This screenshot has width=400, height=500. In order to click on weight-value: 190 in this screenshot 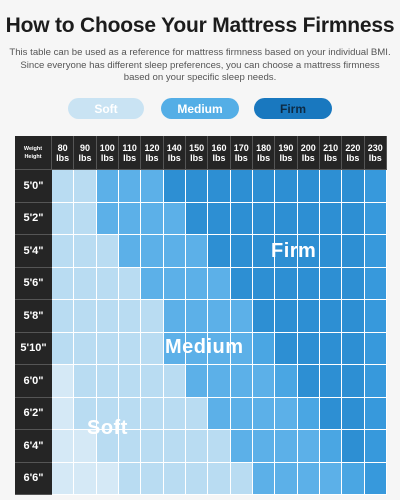, I will do `click(286, 147)`.